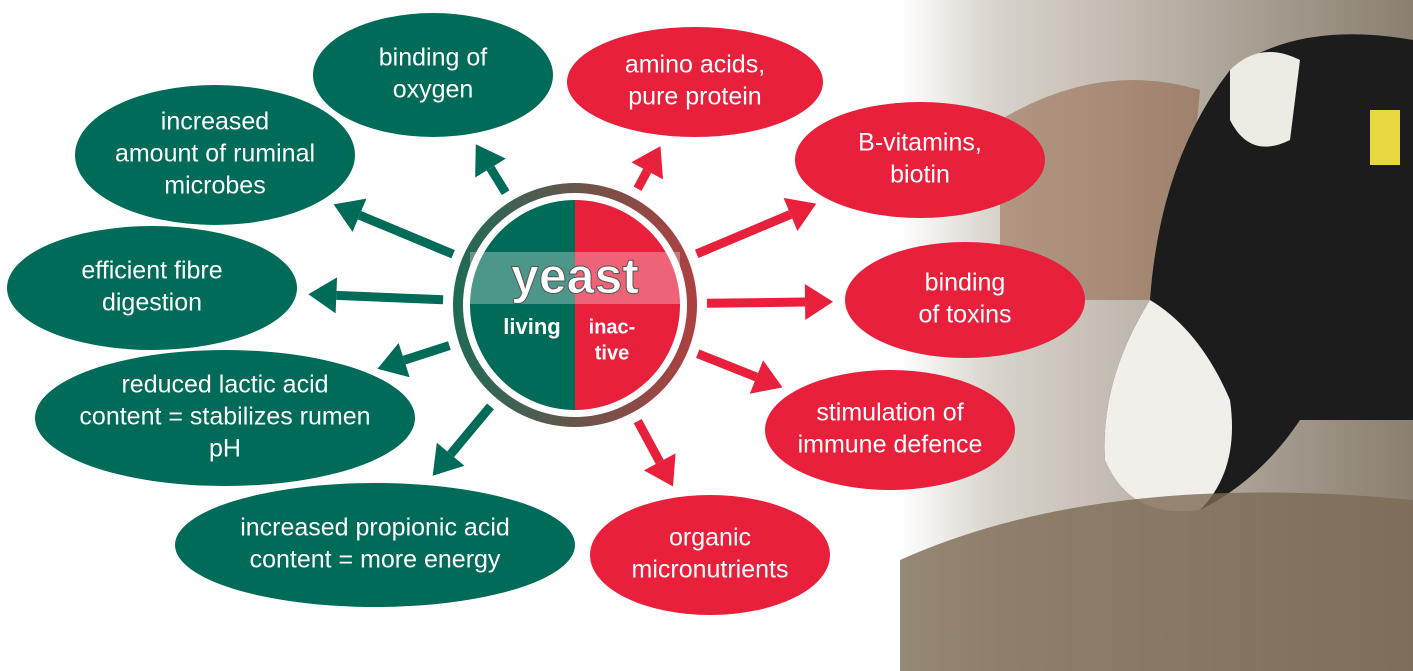 The image size is (1413, 671). I want to click on node: increased amount of ruminal microbes, so click(215, 155).